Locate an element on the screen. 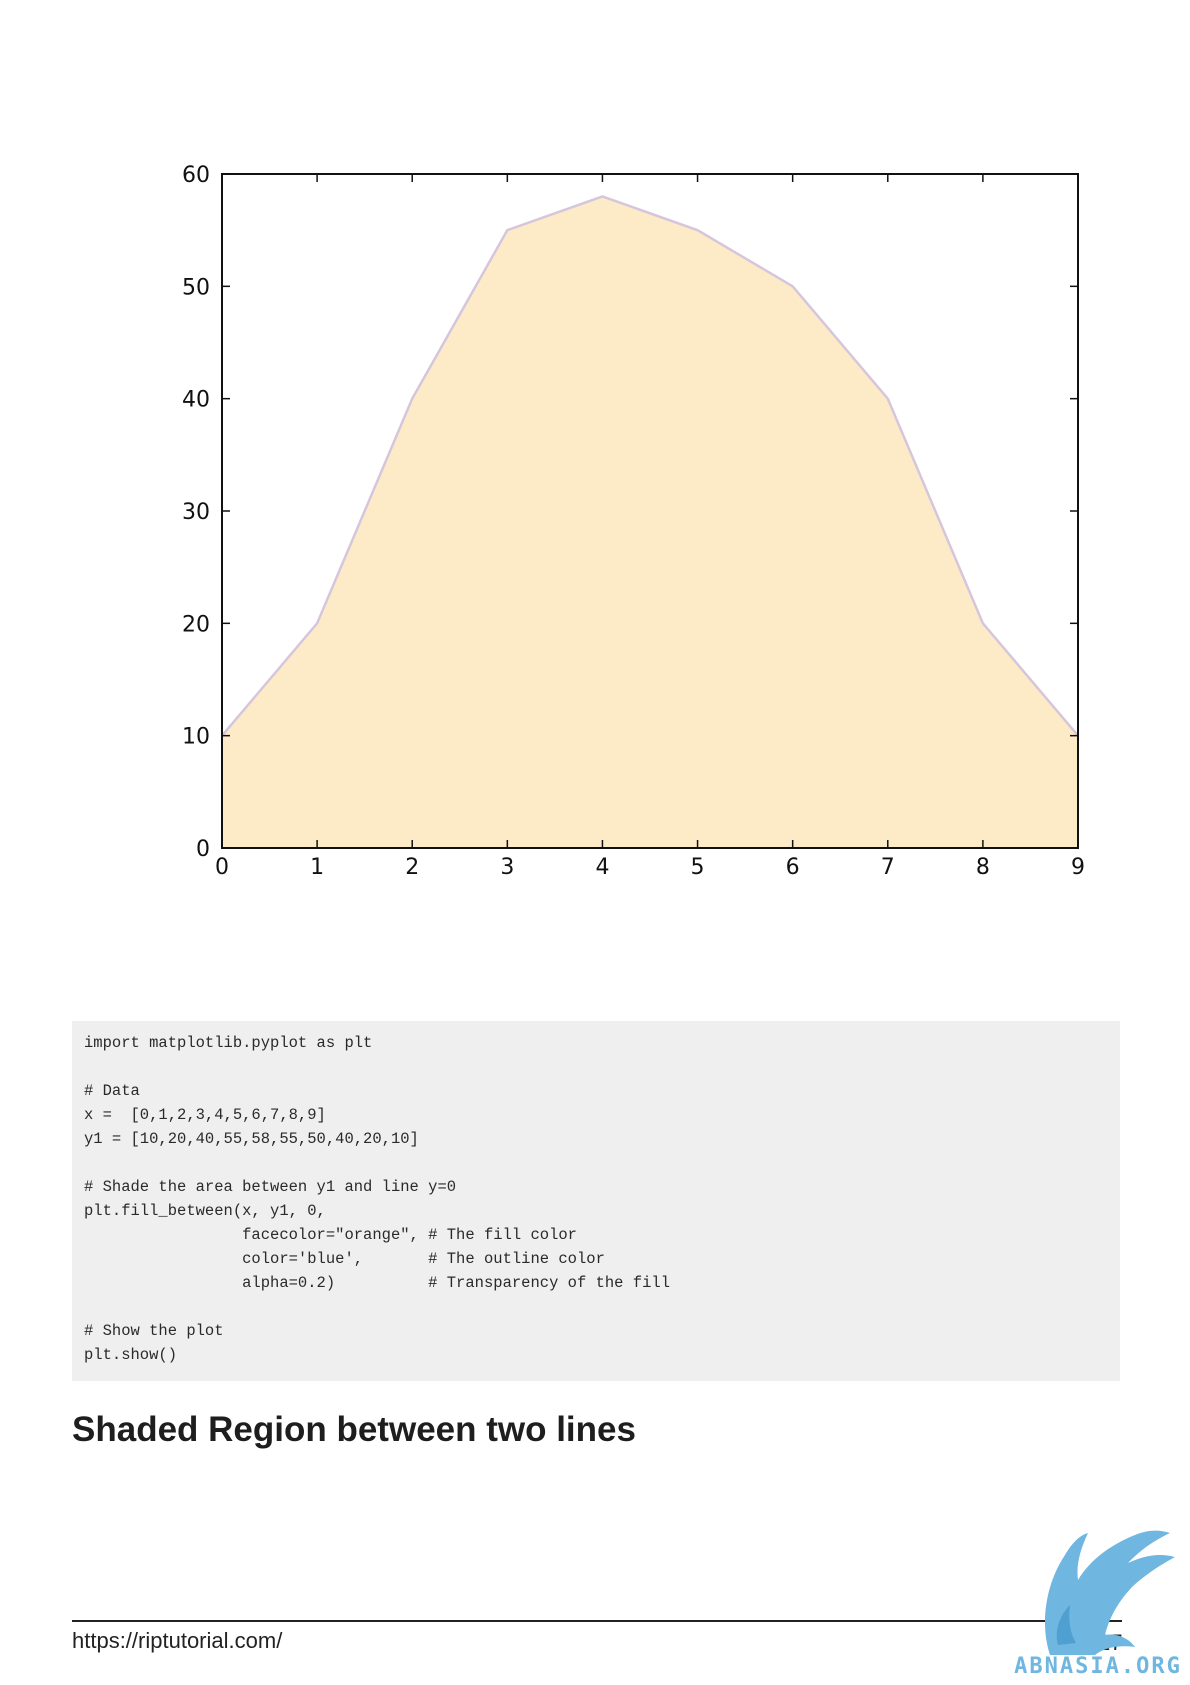 Image resolution: width=1190 pixels, height=1685 pixels. code-line: # Data is located at coordinates (112, 1091).